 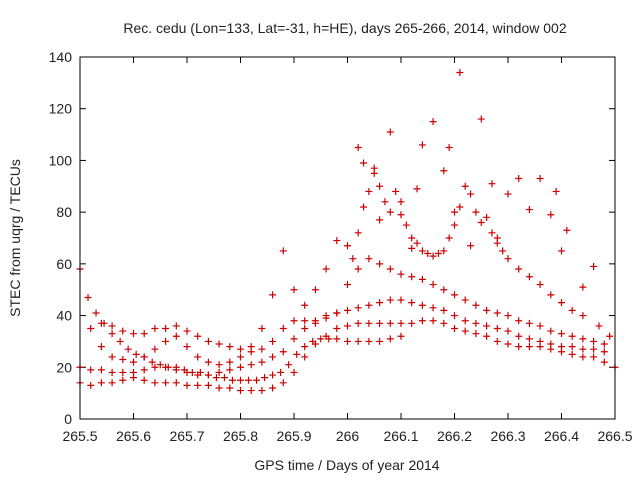 What do you see at coordinates (61, 109) in the screenshot?
I see `y-tick-label: 120` at bounding box center [61, 109].